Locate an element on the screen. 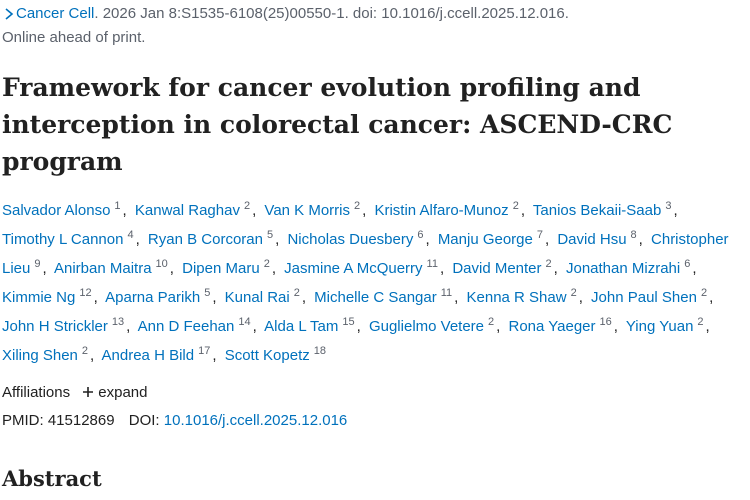 This screenshot has width=750, height=500. doi-label: DOI: is located at coordinates (144, 420).